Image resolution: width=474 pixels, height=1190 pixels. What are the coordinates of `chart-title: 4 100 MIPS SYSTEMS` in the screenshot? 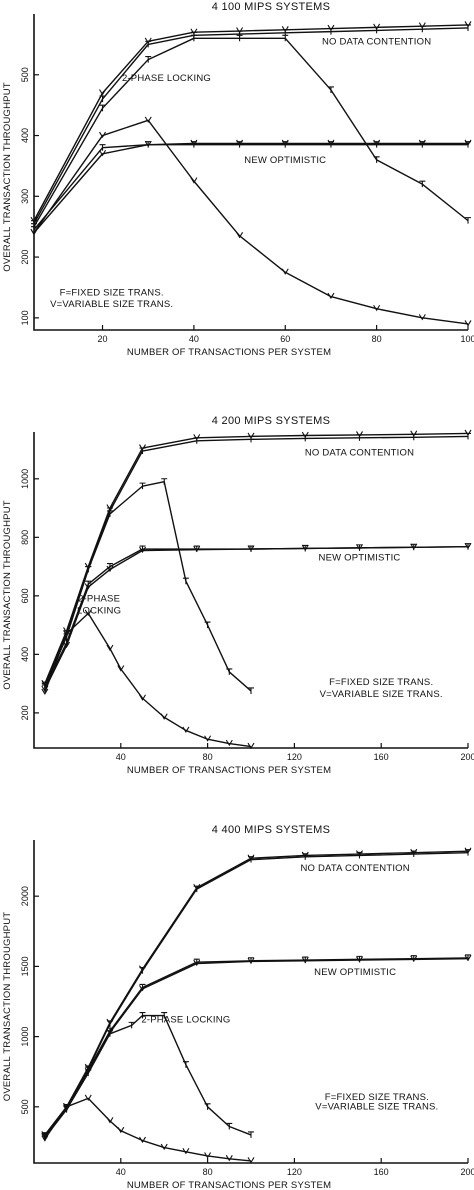 It's located at (271, 7).